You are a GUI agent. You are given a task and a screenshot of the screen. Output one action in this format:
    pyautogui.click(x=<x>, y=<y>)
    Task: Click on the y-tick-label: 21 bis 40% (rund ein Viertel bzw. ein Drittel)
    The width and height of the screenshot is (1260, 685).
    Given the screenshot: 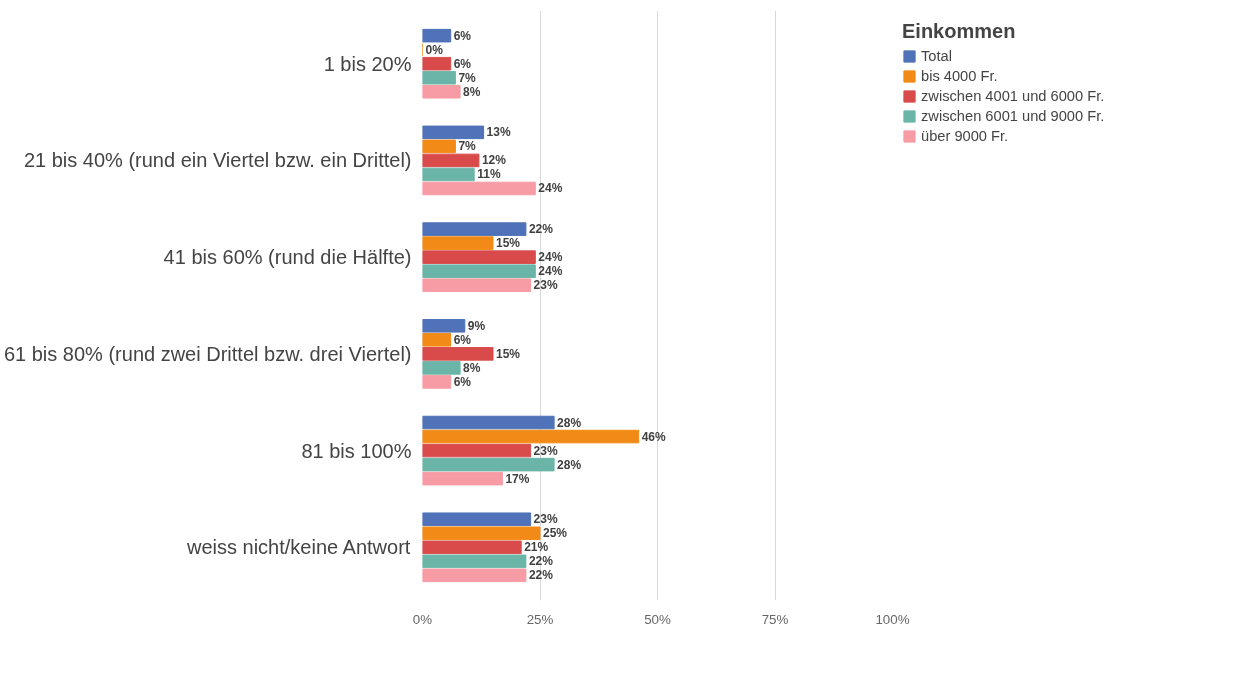 What is the action you would take?
    pyautogui.click(x=217, y=160)
    